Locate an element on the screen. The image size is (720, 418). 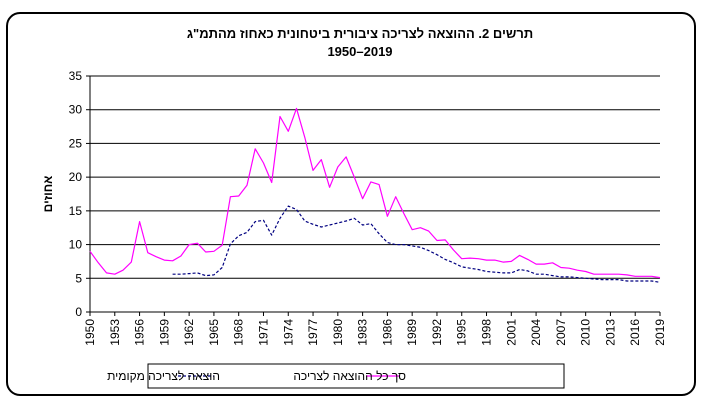
x-tick-label-2016: 2016 is located at coordinates (635, 332).